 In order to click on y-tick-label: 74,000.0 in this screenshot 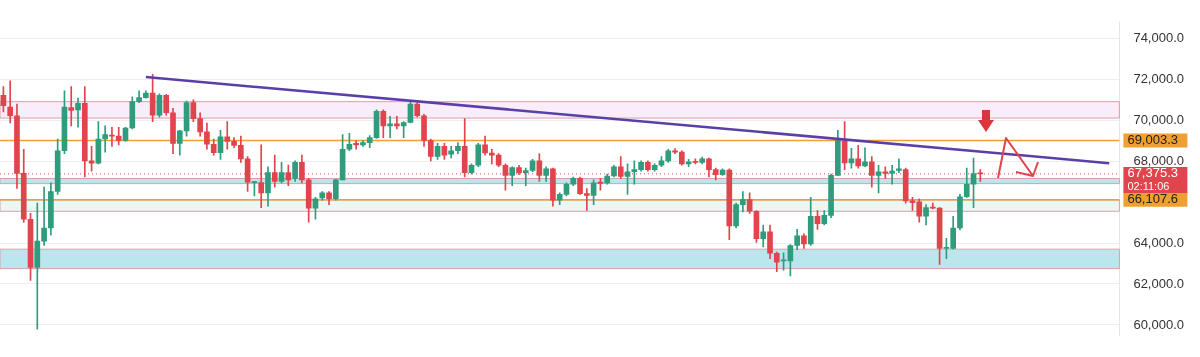, I will do `click(1159, 37)`.